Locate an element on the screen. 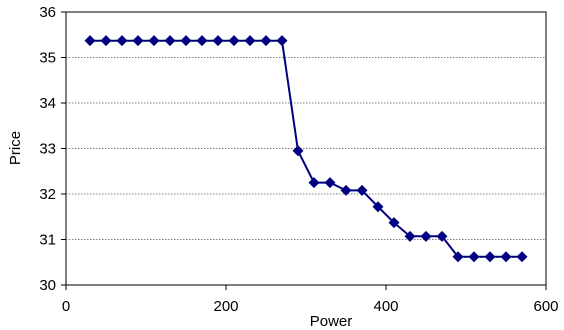 Image resolution: width=564 pixels, height=330 pixels. y-tick-labels: 30 31 32 33 34 35 36 is located at coordinates (47, 149).